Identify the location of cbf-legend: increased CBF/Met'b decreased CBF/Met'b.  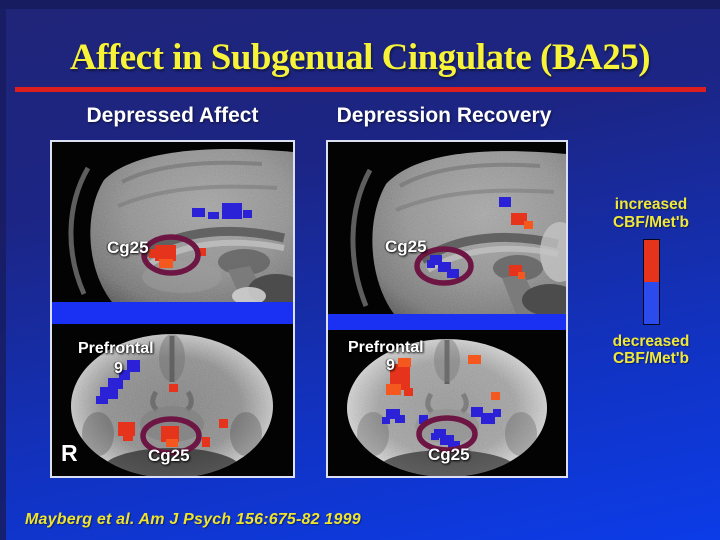
(651, 282).